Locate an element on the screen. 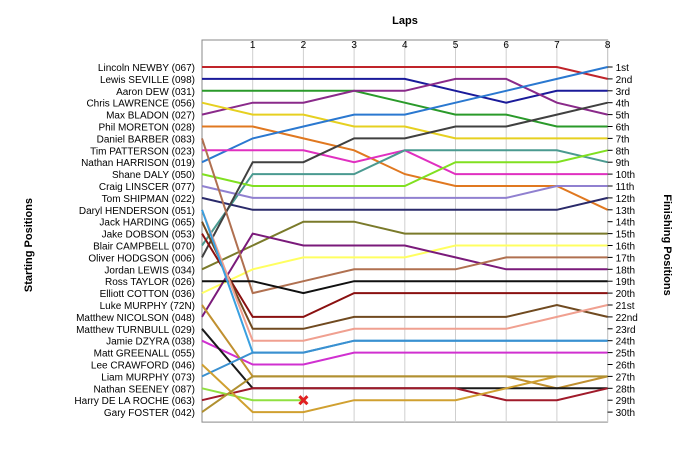  start-label: Elliott COTTON (036) is located at coordinates (147, 294).